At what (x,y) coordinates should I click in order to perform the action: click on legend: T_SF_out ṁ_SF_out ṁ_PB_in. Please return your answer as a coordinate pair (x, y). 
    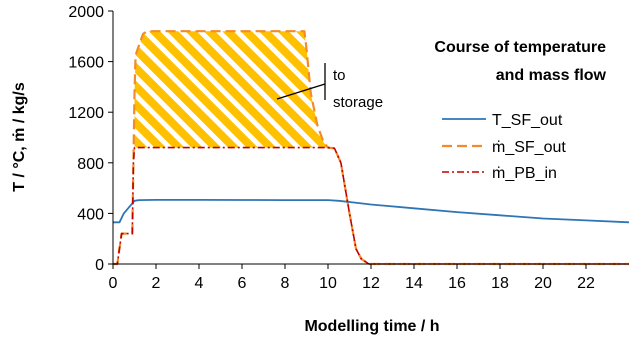
    Looking at the image, I should click on (504, 147).